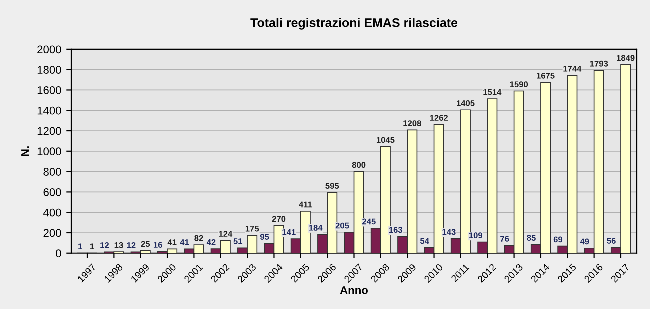 This screenshot has height=309, width=650. Describe the element at coordinates (253, 229) in the screenshot. I see `data-label: 175` at that location.